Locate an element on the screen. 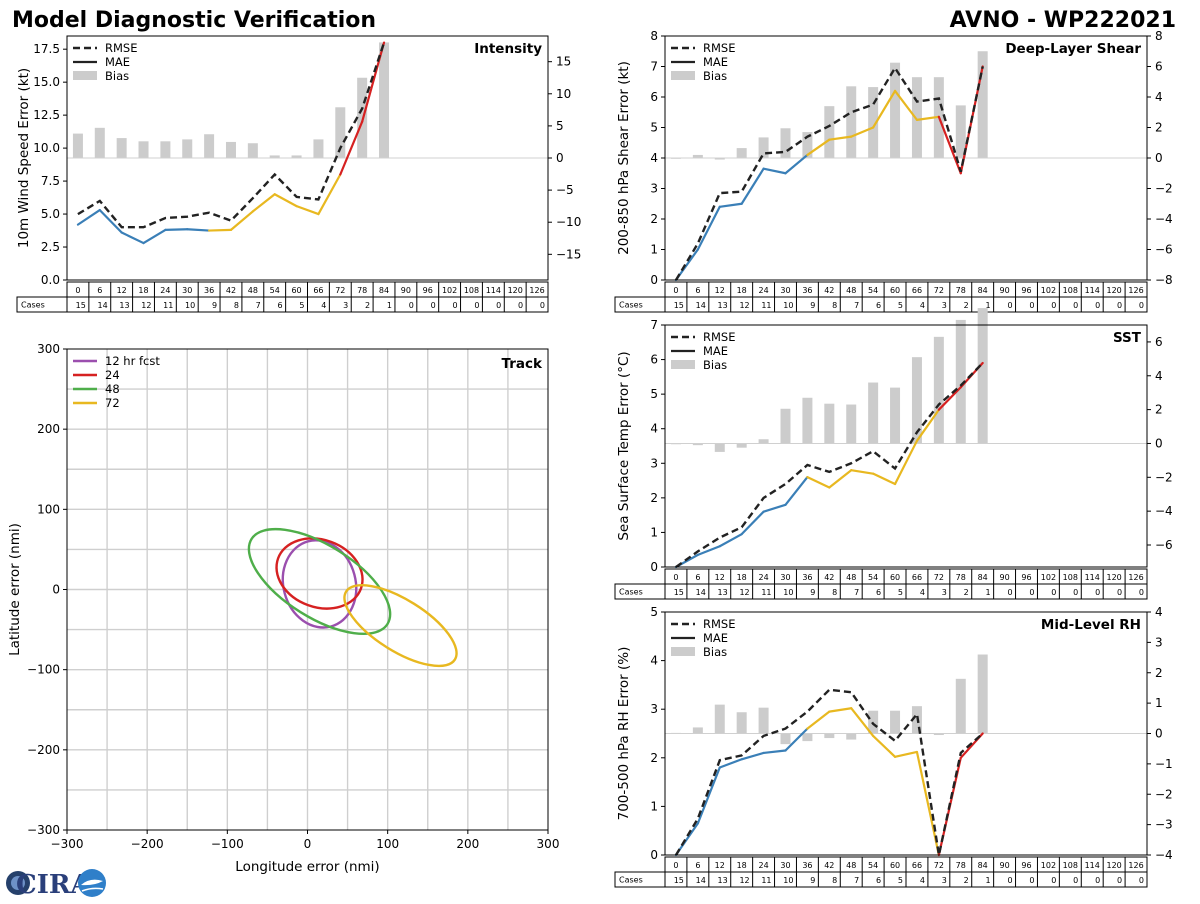 The image size is (1200, 904). hour-cell: 90 is located at coordinates (406, 290).